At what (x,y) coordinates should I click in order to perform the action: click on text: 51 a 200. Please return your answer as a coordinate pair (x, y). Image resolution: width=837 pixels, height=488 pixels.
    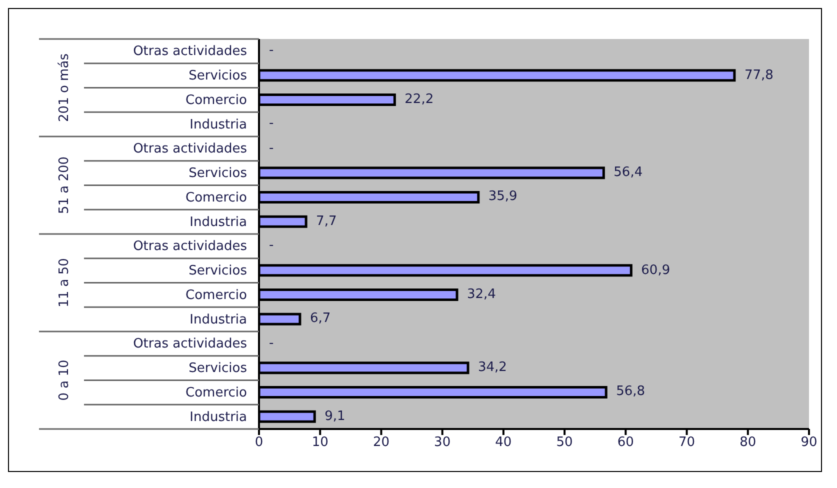
    Looking at the image, I should click on (64, 185).